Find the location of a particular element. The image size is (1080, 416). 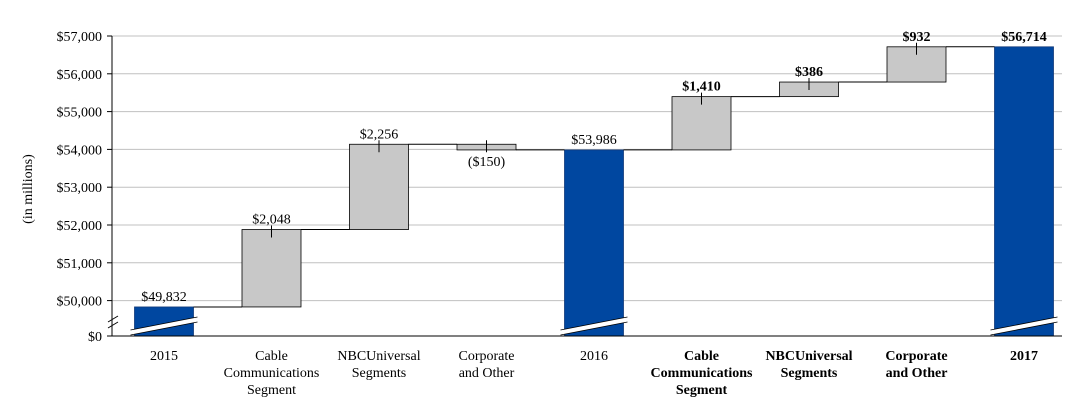

y-tick-label: $57,000 is located at coordinates (80, 37).